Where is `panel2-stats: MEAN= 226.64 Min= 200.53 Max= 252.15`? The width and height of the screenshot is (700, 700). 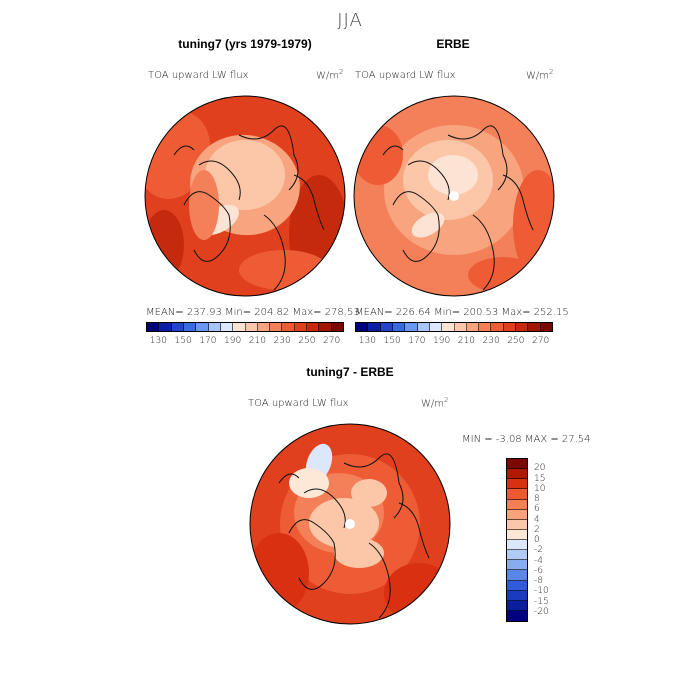
panel2-stats: MEAN= 226.64 Min= 200.53 Max= 252.15 is located at coordinates (462, 312).